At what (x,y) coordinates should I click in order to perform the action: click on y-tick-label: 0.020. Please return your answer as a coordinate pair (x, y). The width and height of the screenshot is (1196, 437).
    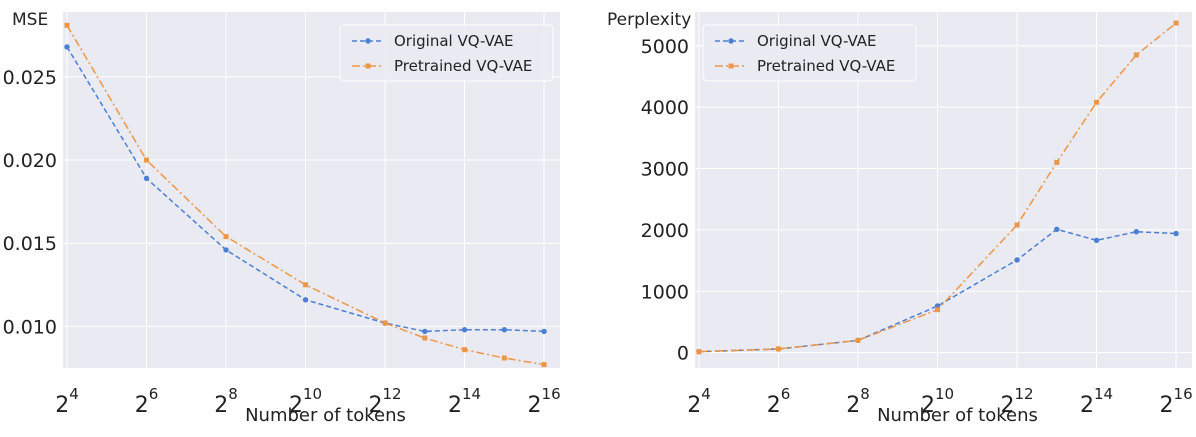
    Looking at the image, I should click on (30, 161).